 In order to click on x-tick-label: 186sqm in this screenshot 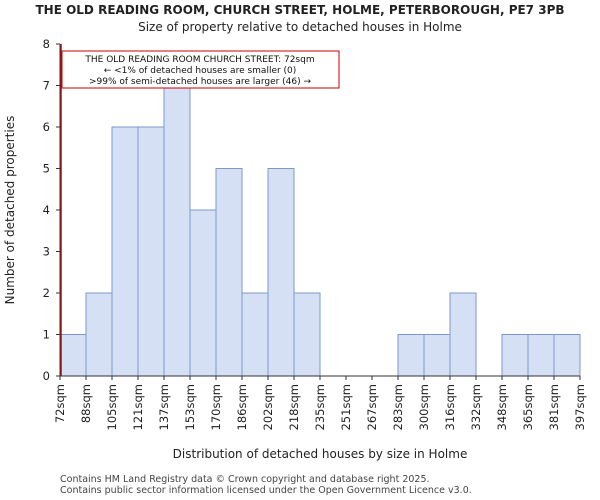, I will do `click(242, 407)`.